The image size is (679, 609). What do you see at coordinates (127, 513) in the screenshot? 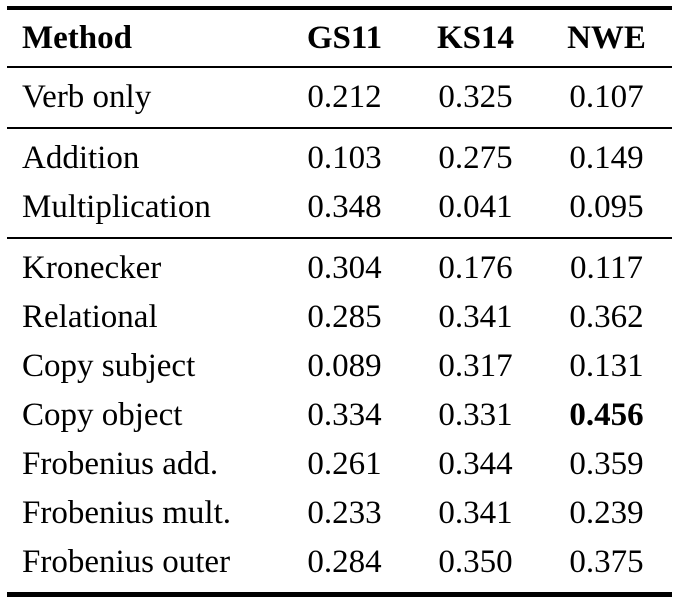
I see `method-cell: Frobenius mult.` at bounding box center [127, 513].